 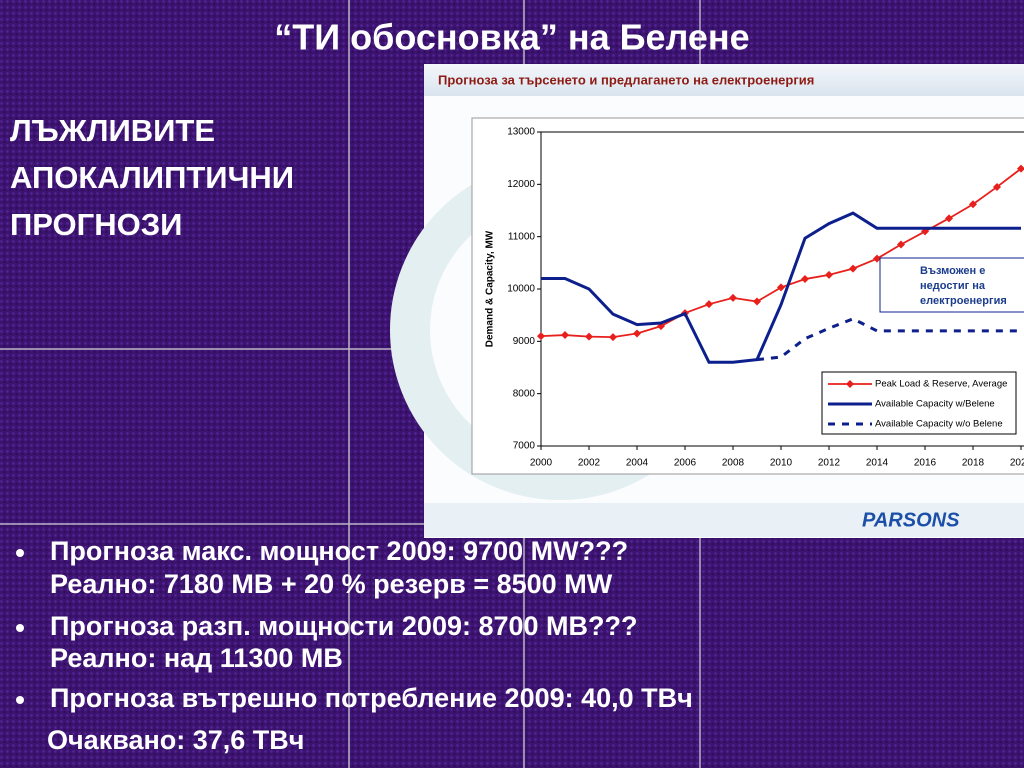 What do you see at coordinates (850, 384) in the screenshot?
I see `legend-marker` at bounding box center [850, 384].